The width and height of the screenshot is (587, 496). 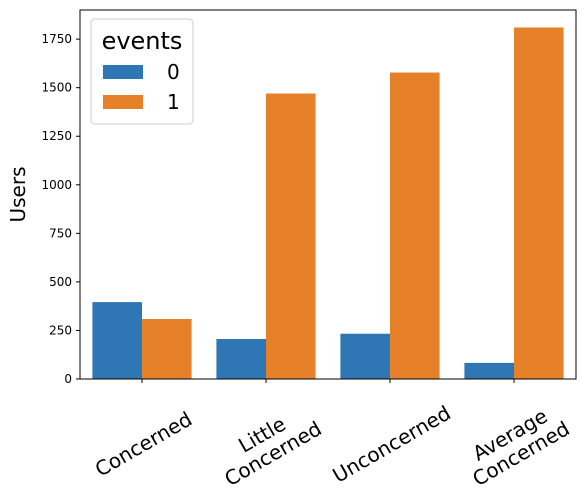 I want to click on x-tick-label-line: Concerned, so click(x=143, y=444).